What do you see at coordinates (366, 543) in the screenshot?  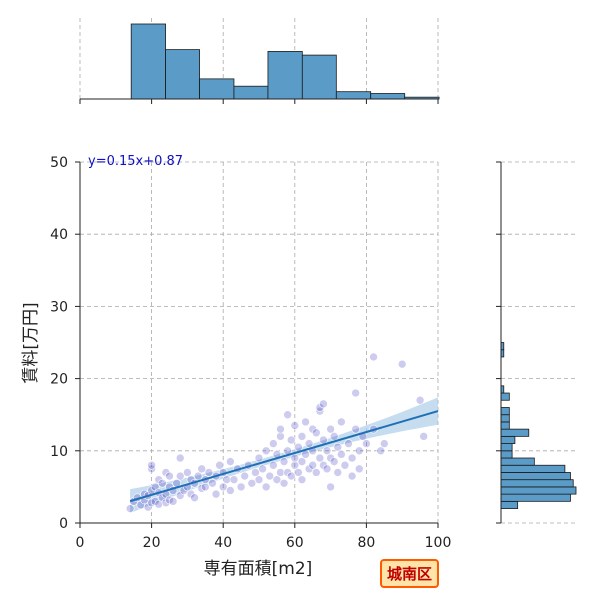 I see `x-tick-label: 80` at bounding box center [366, 543].